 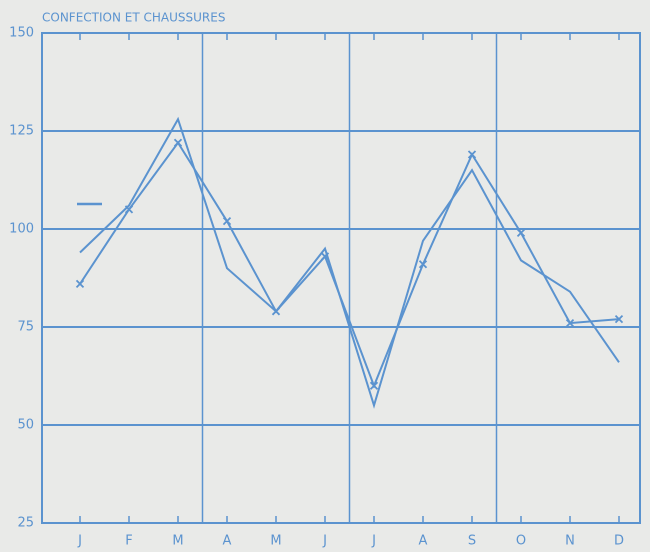 I want to click on y-tick-label: 125, so click(x=21, y=131).